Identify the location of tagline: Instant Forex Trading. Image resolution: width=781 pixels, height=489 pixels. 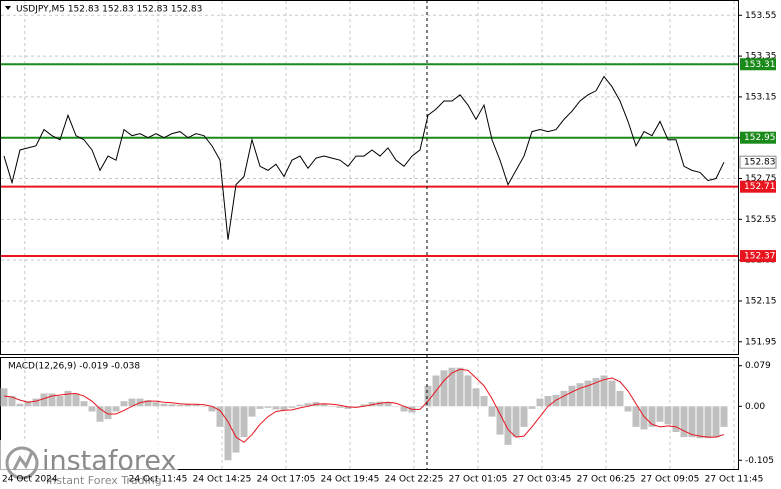
(104, 480).